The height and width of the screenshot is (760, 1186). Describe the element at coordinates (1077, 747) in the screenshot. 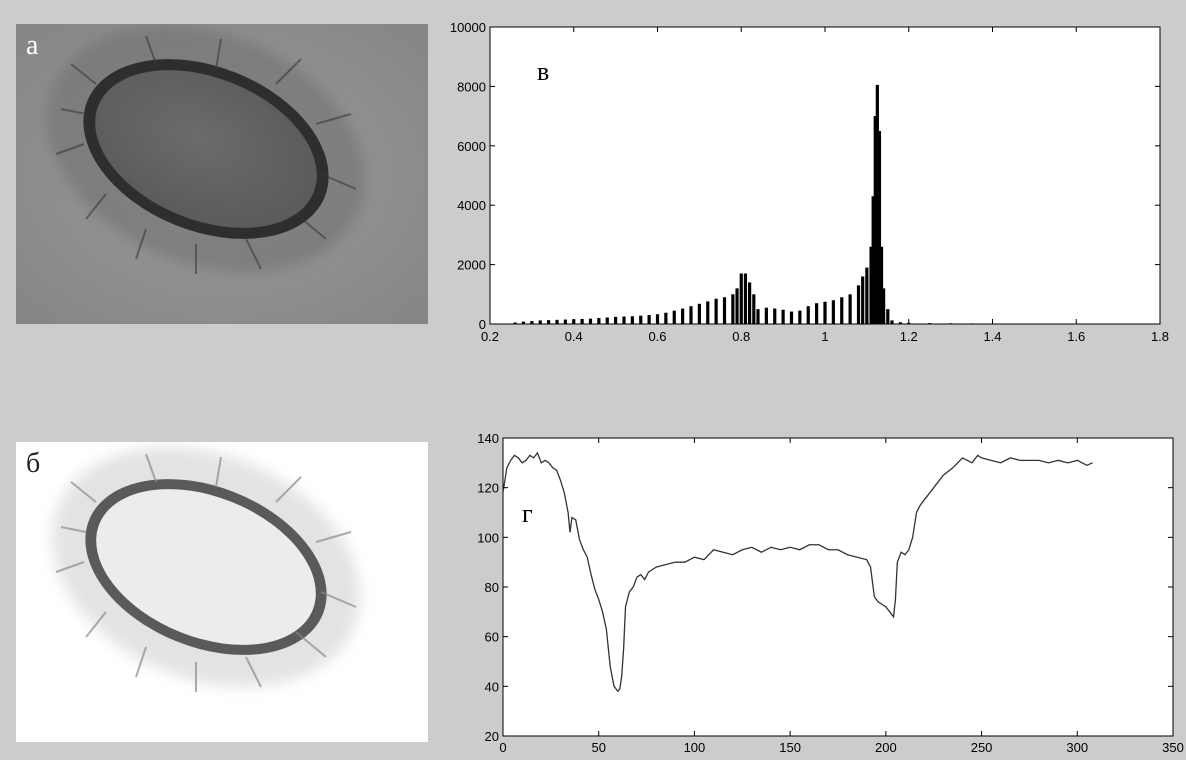

I see `profile-x-tick-label: 300` at that location.